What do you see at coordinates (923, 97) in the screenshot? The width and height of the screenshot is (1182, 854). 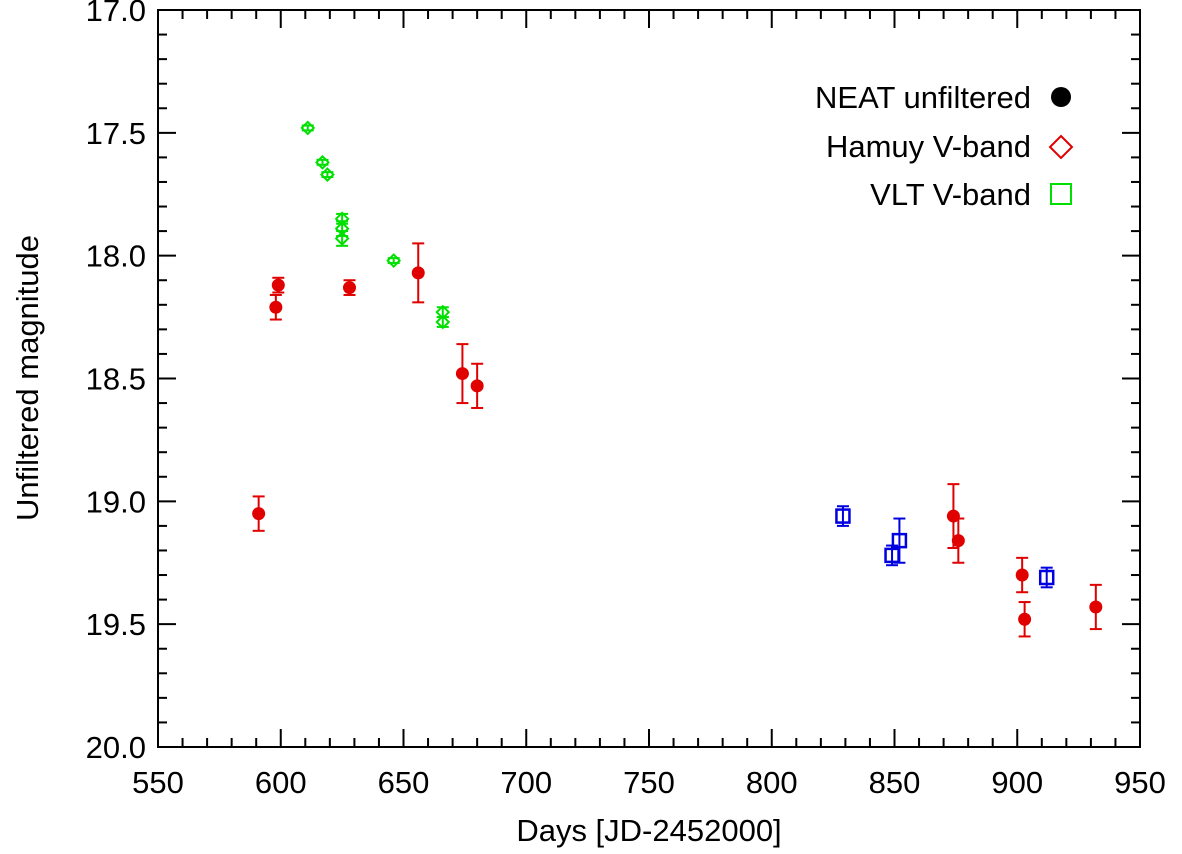 I see `legend-label-neat: NEAT unfiltered` at bounding box center [923, 97].